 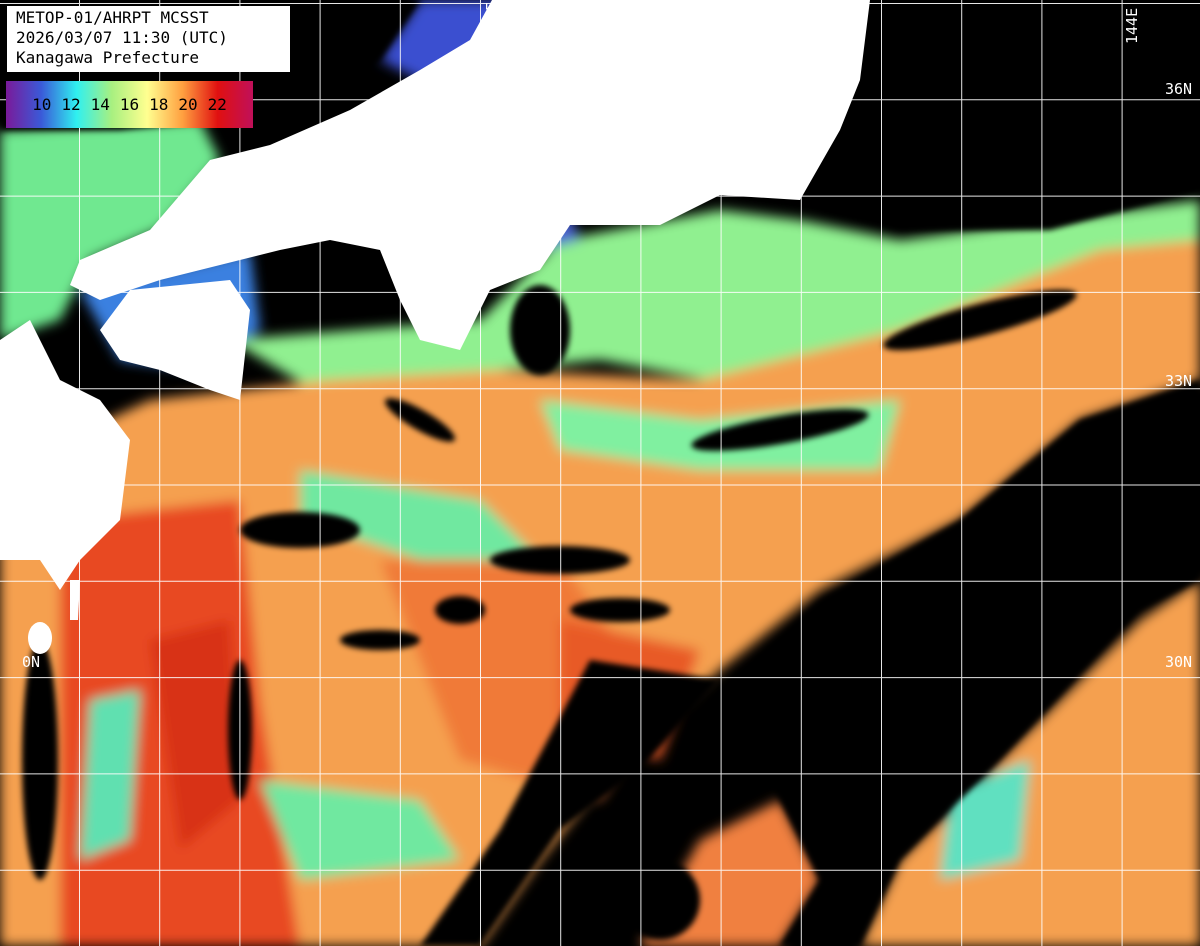 I want to click on scale-label: 20, so click(x=188, y=104).